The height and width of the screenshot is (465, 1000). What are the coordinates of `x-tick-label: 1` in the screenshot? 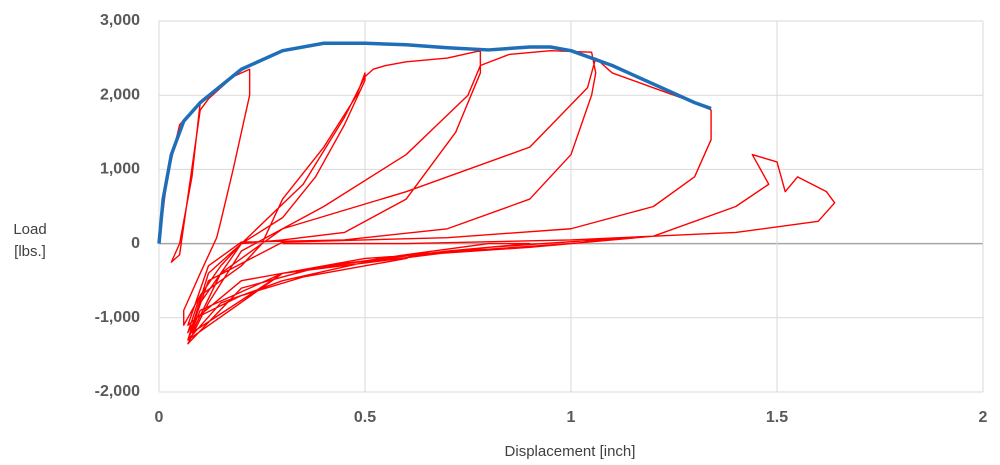 It's located at (571, 417).